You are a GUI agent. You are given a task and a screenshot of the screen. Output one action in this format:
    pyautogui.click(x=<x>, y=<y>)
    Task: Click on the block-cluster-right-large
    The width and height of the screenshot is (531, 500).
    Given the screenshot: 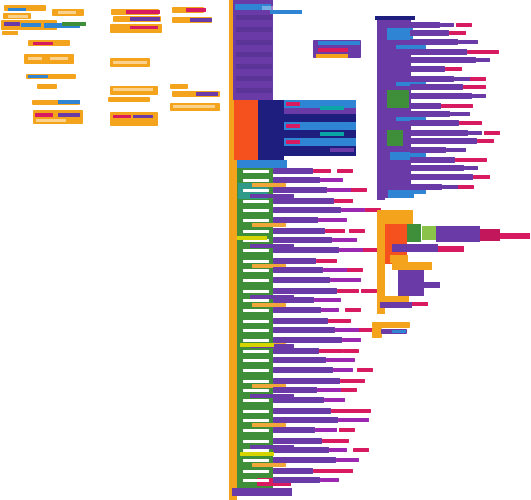 What is the action you would take?
    pyautogui.click(x=395, y=108)
    